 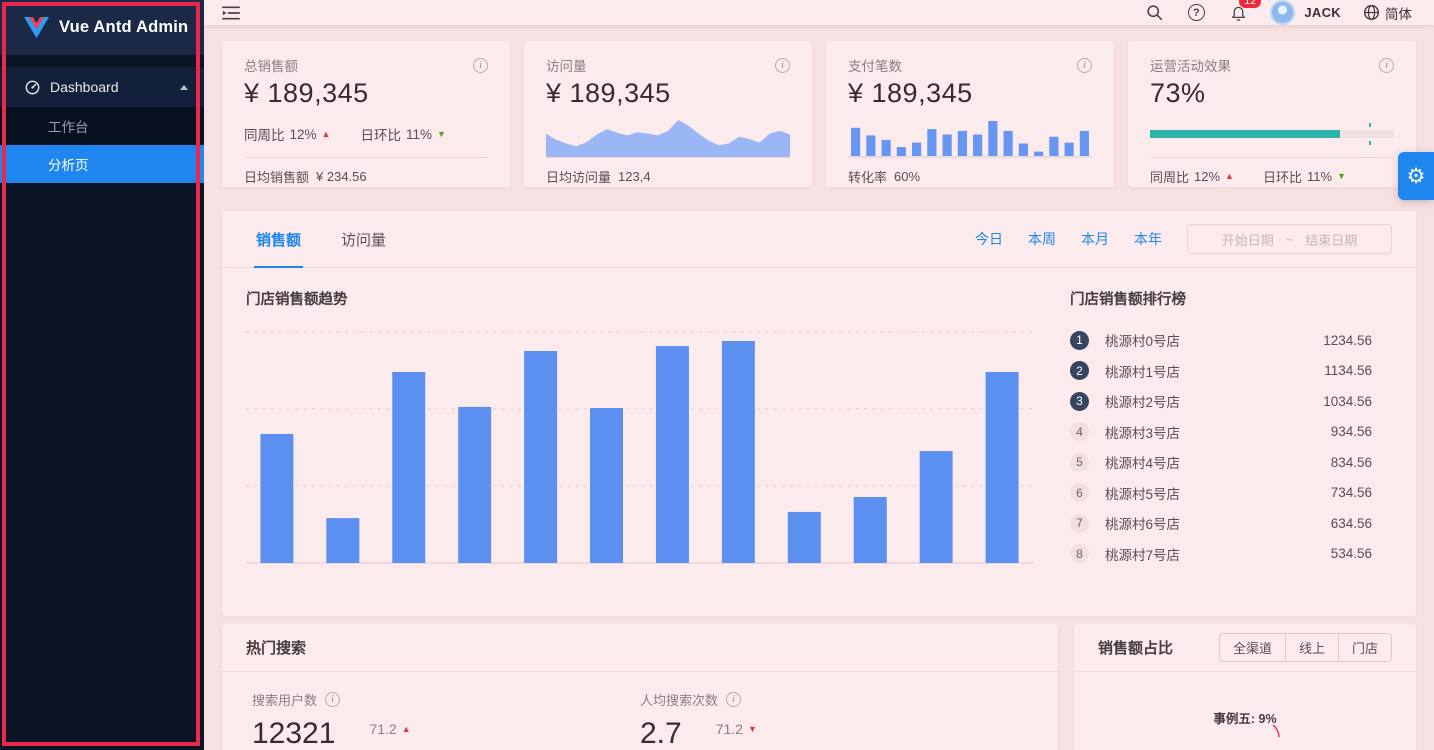 What do you see at coordinates (875, 66) in the screenshot?
I see `card-title: 支付笔数` at bounding box center [875, 66].